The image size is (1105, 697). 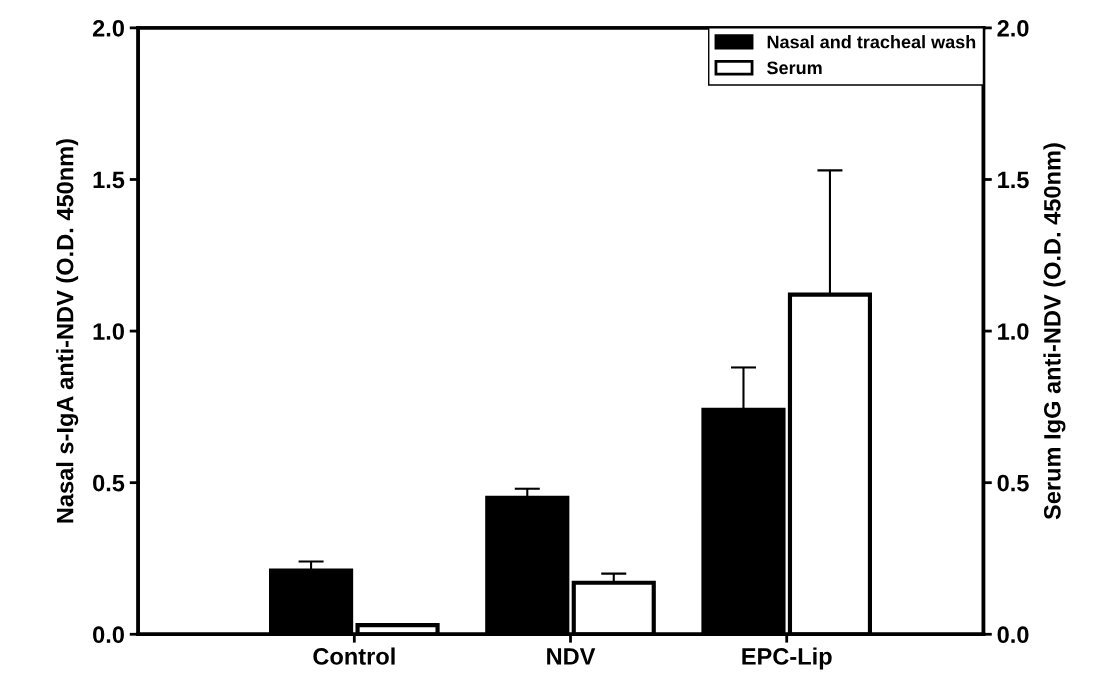 What do you see at coordinates (871, 42) in the screenshot?
I see `legend-label: Nasal and tracheal wash` at bounding box center [871, 42].